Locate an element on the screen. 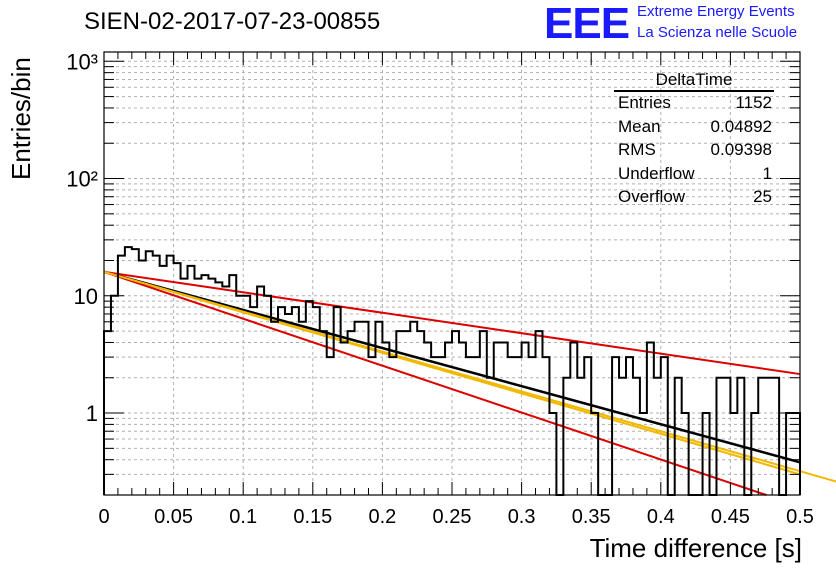 The image size is (836, 572). y-axis-label: Entries/bin is located at coordinates (21, 118).